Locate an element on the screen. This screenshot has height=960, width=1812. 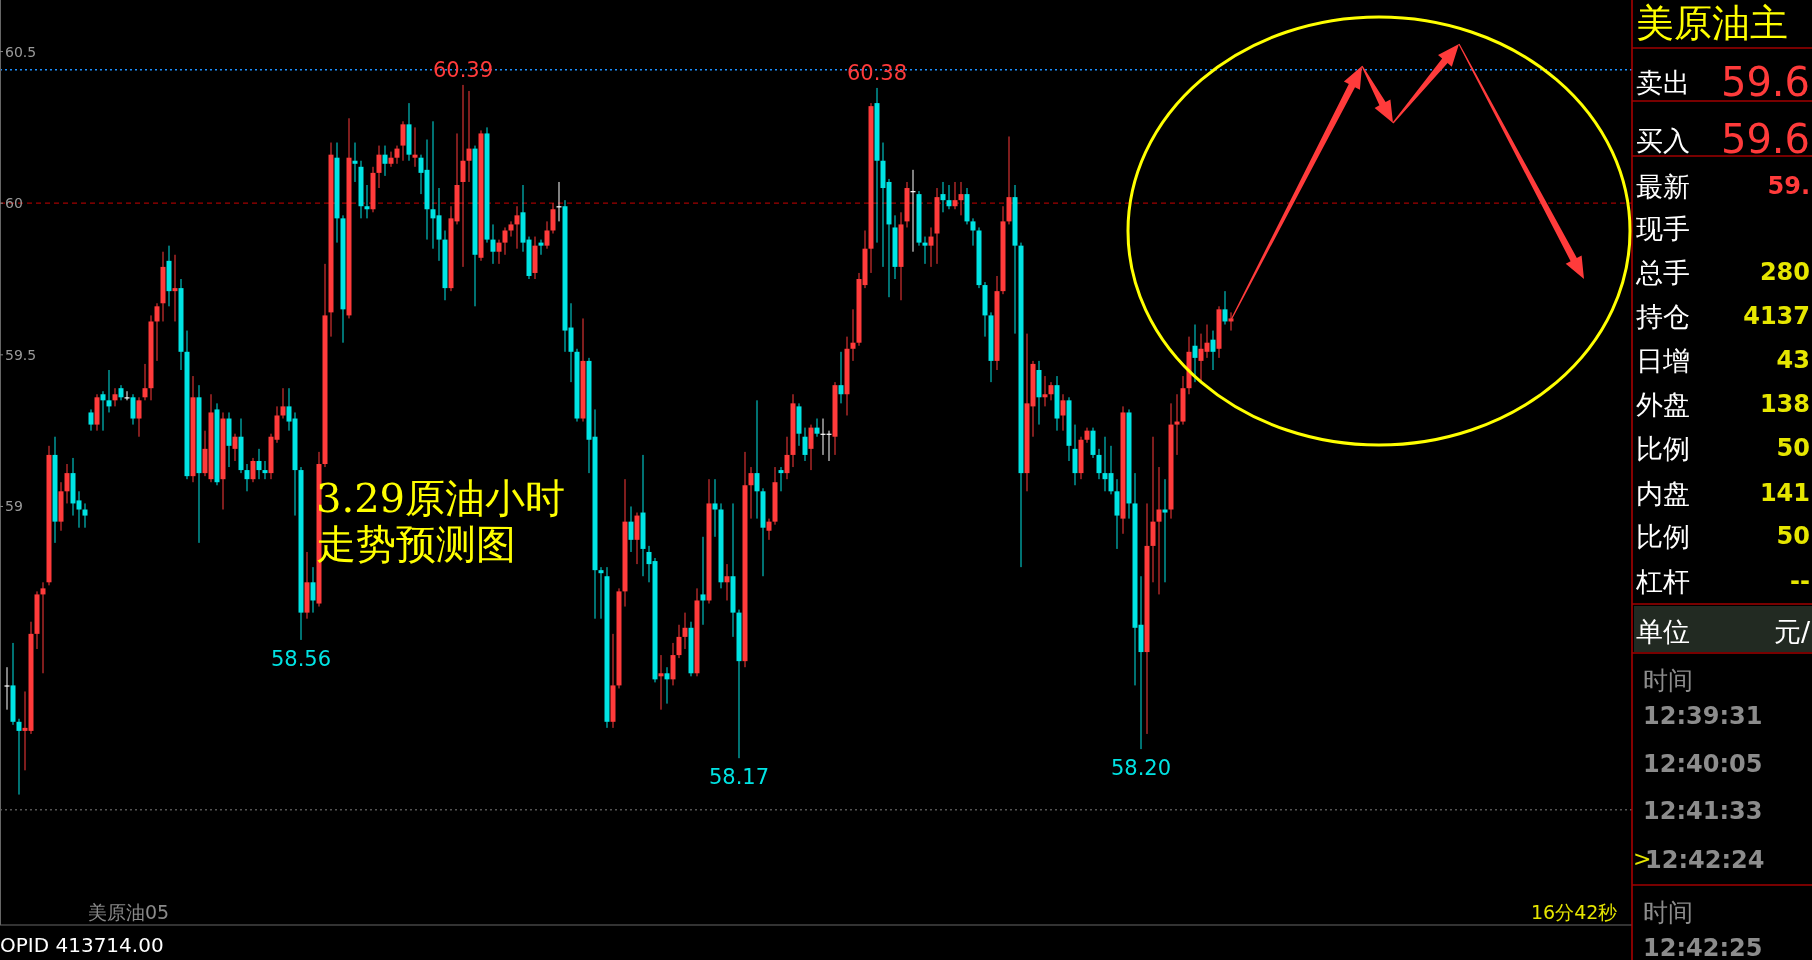
text: 16分42秒 is located at coordinates (1574, 912).